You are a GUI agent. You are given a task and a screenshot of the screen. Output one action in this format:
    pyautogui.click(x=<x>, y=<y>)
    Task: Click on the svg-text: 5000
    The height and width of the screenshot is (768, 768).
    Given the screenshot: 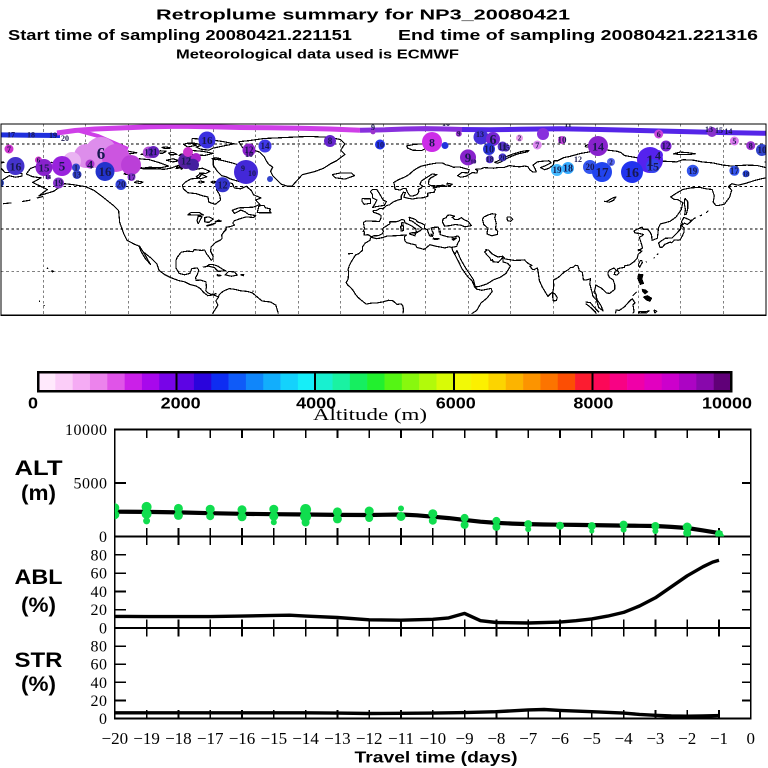 What is the action you would take?
    pyautogui.click(x=91, y=483)
    